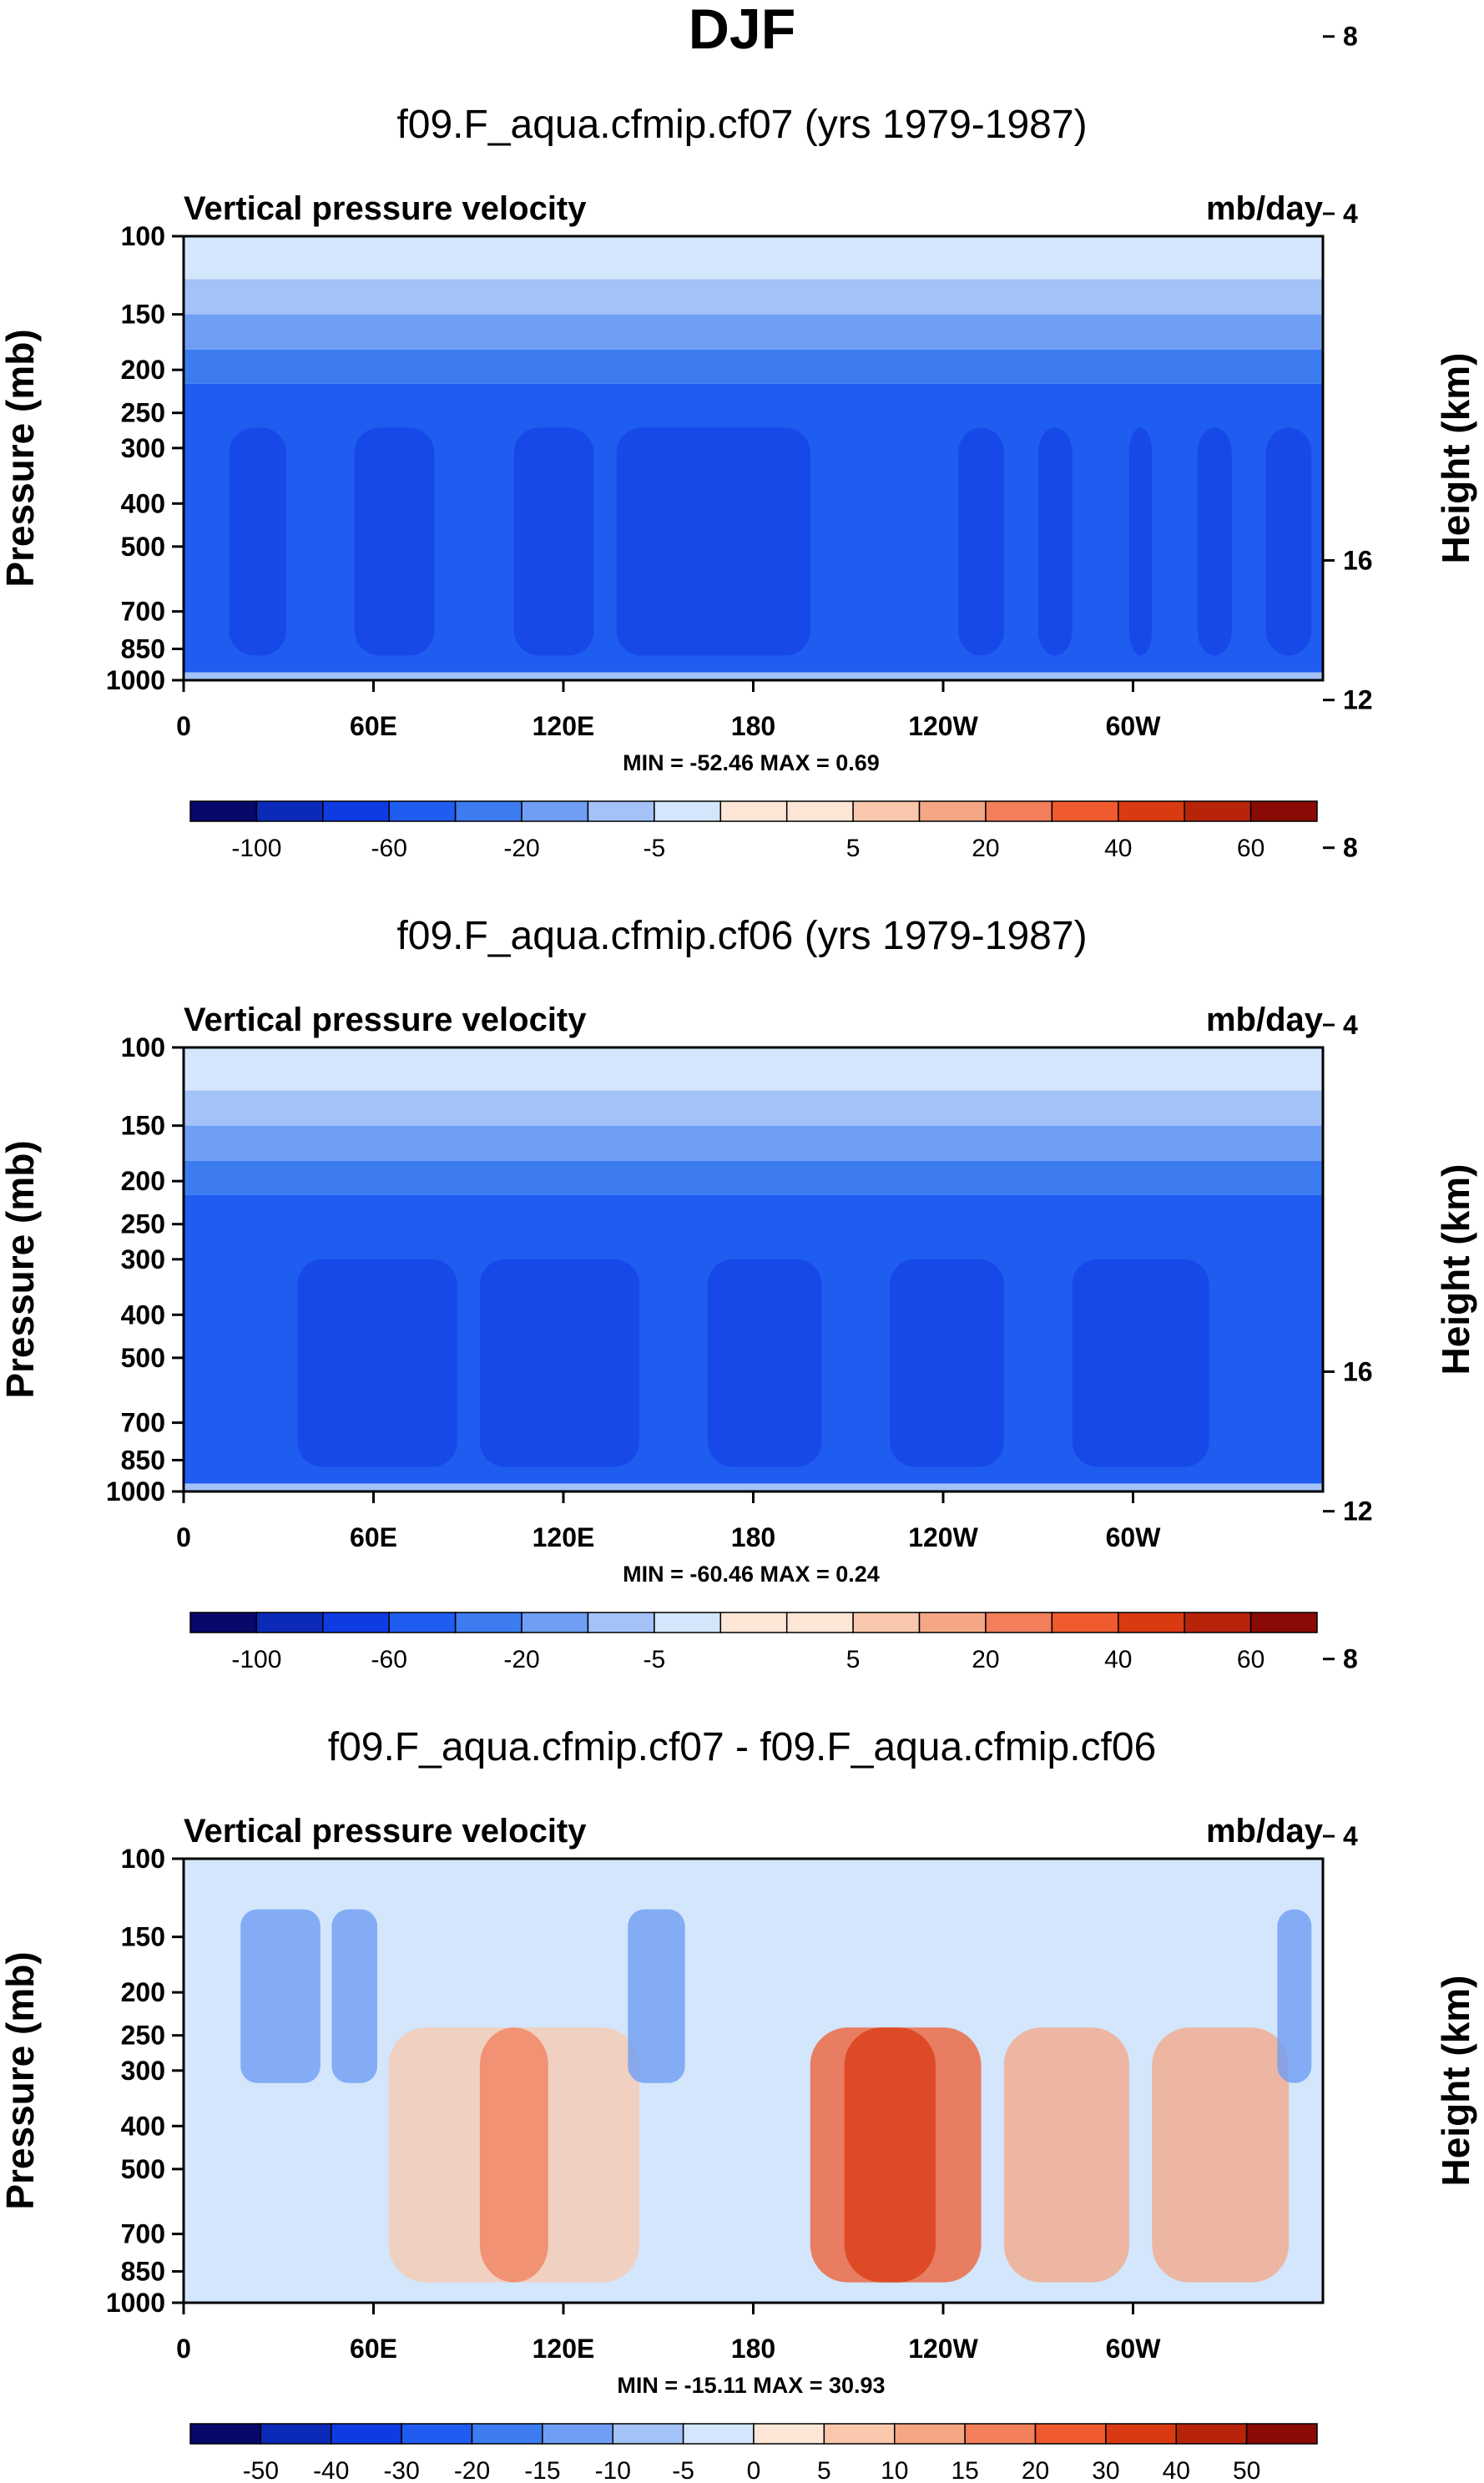 This screenshot has height=2483, width=1484. What do you see at coordinates (1455, 2081) in the screenshot?
I see `y-right-axis-label: Height (km)` at bounding box center [1455, 2081].